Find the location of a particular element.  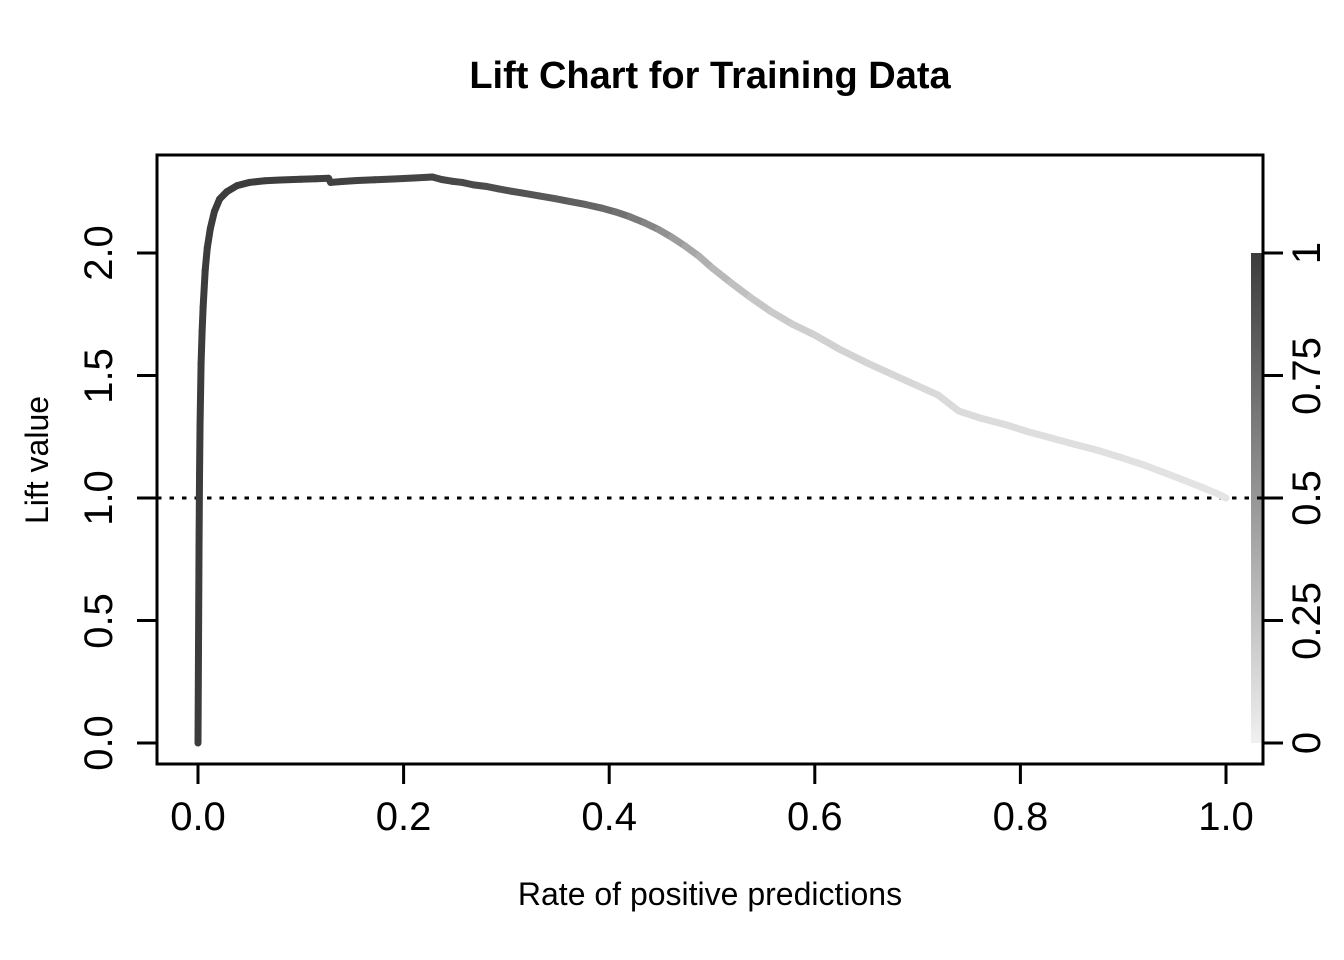

y-tick-label: 0.5 is located at coordinates (99, 620).